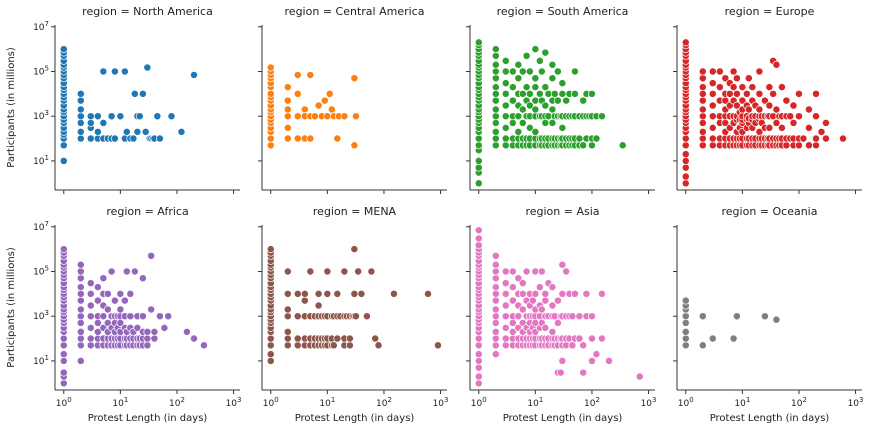 This screenshot has height=438, width=869. Describe the element at coordinates (47, 224) in the screenshot. I see `y-tick-exponent: 7` at that location.